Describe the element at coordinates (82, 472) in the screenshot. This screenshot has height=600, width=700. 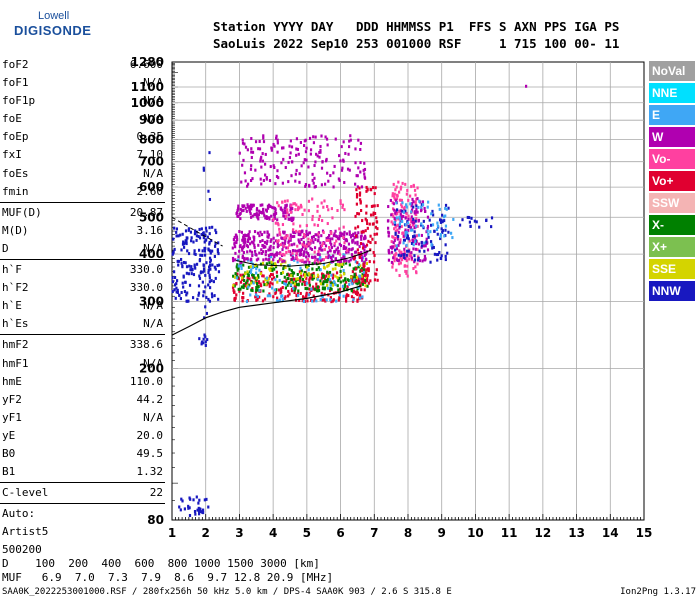
I see `parameter-row: B1 1.32` at that location.